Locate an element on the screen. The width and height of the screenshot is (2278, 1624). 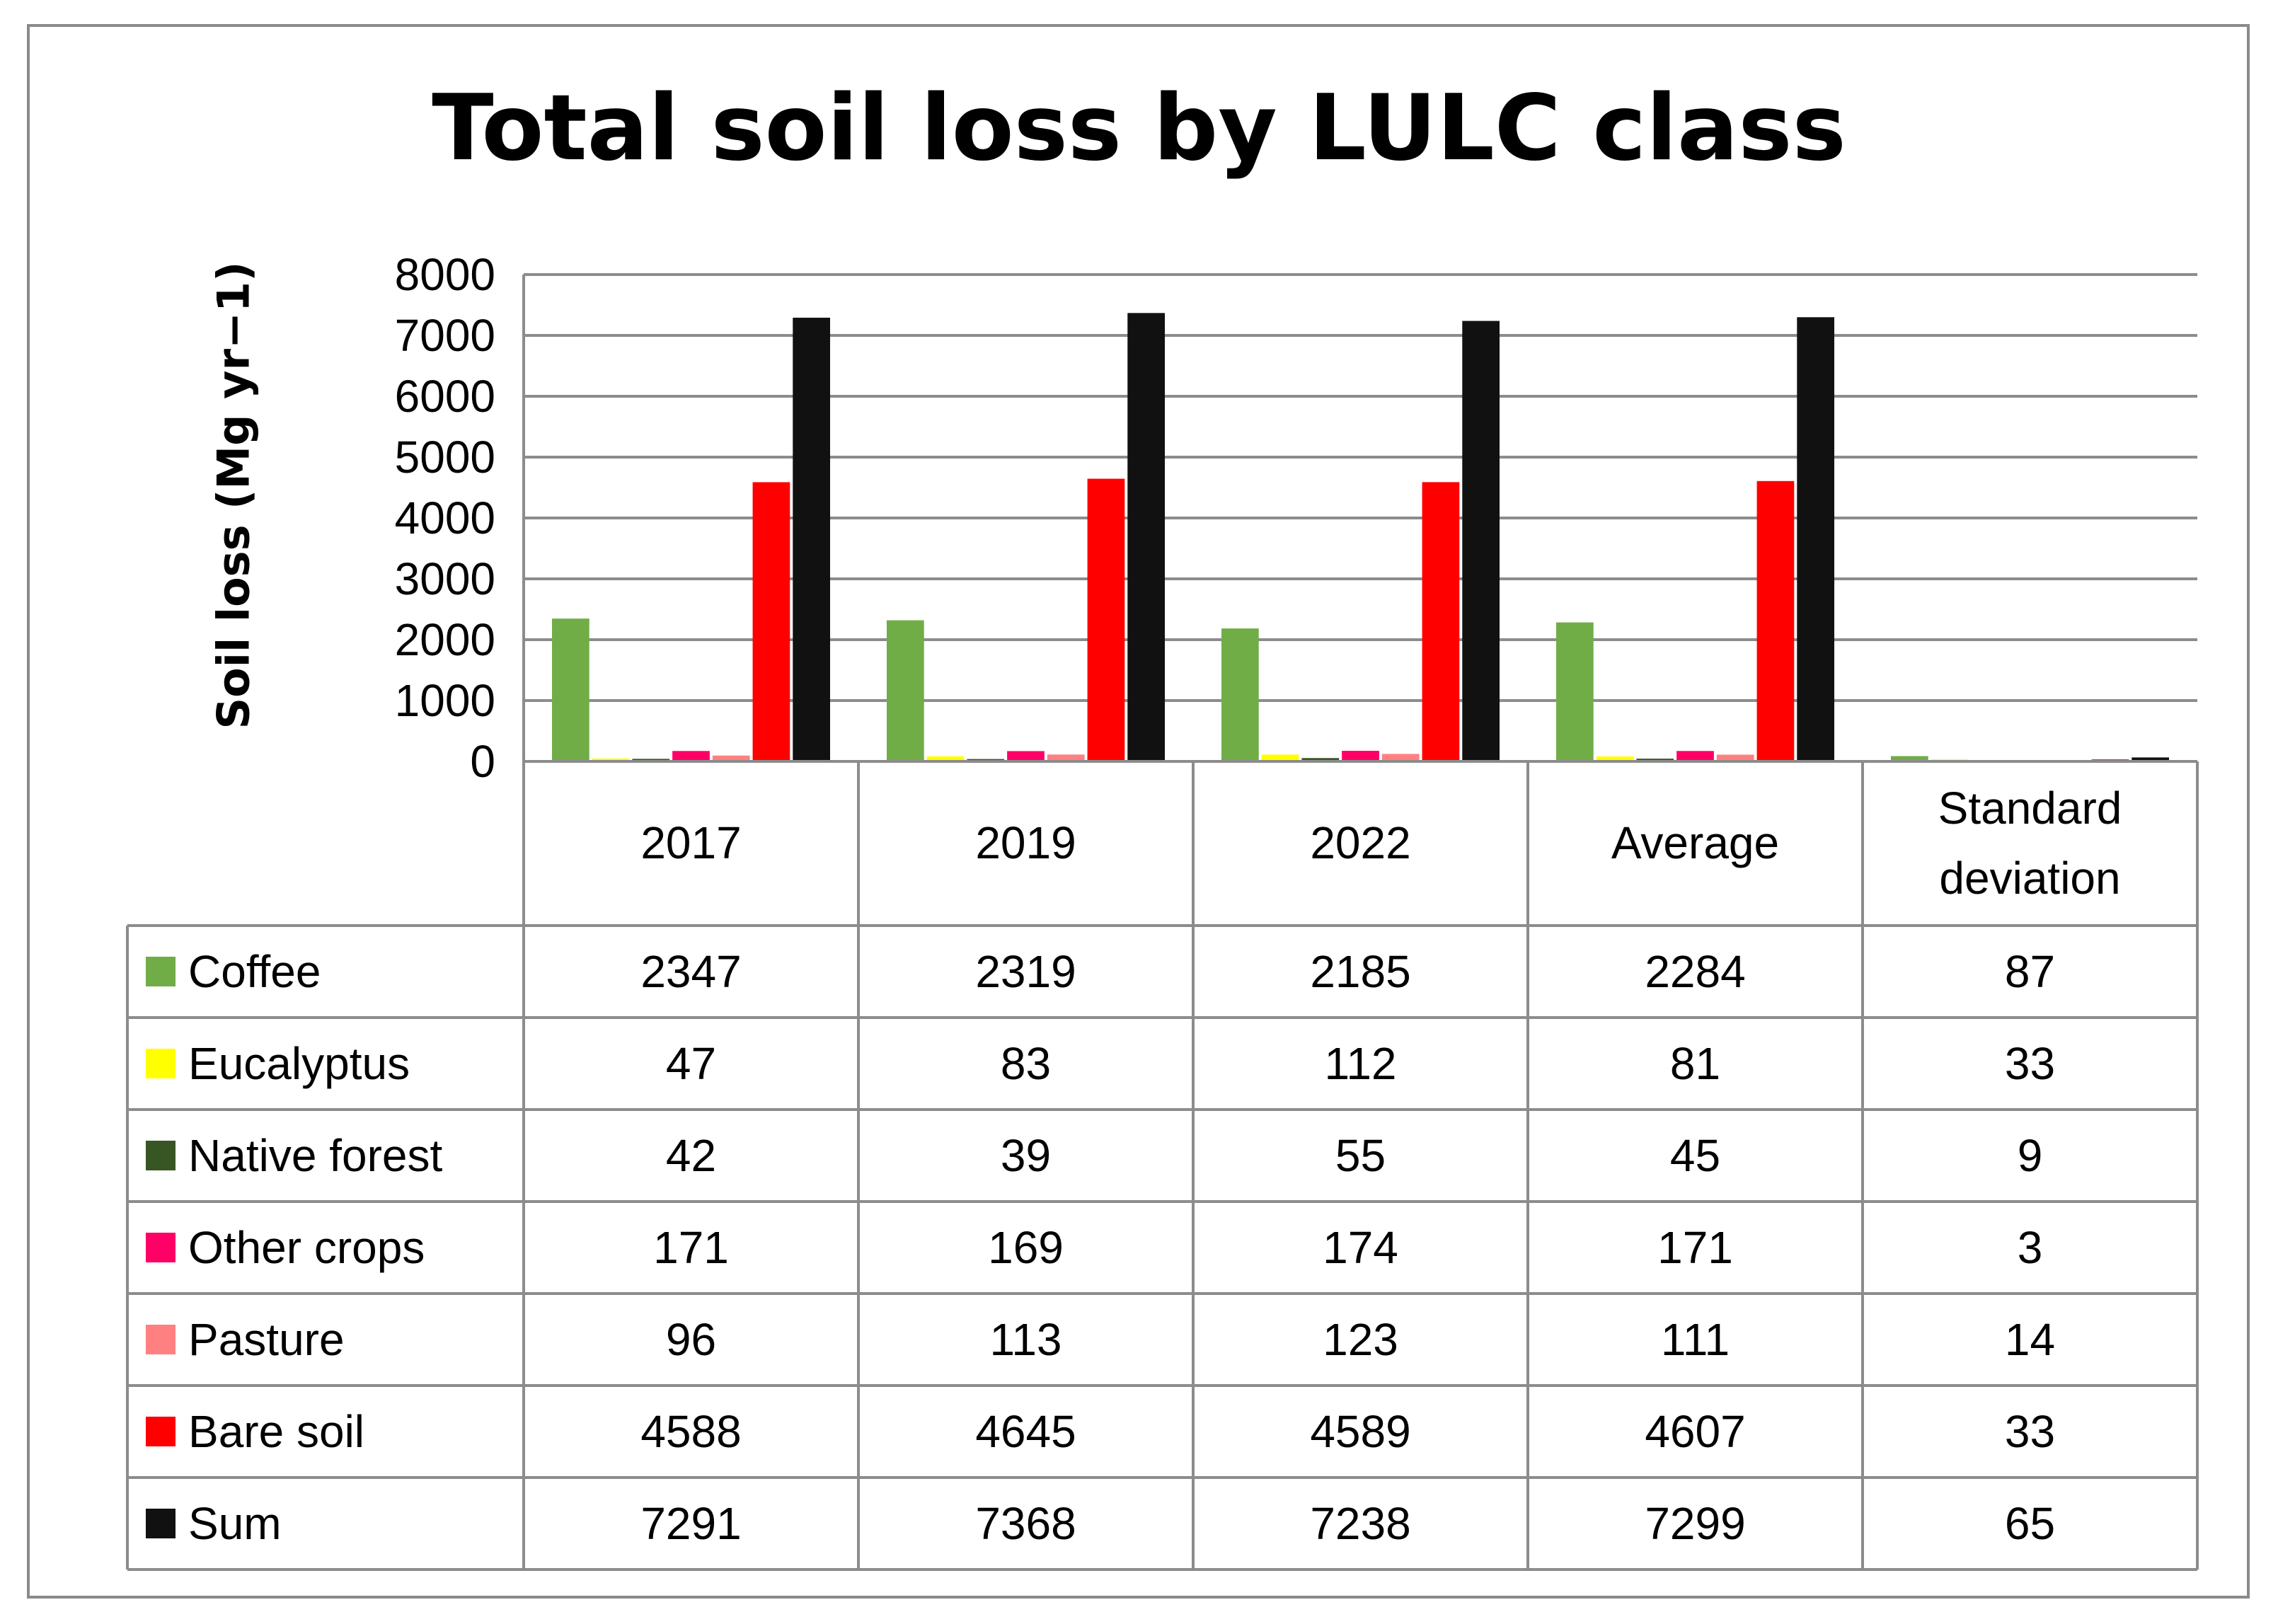
legend-entry: Eucalyptus is located at coordinates (335, 1064).